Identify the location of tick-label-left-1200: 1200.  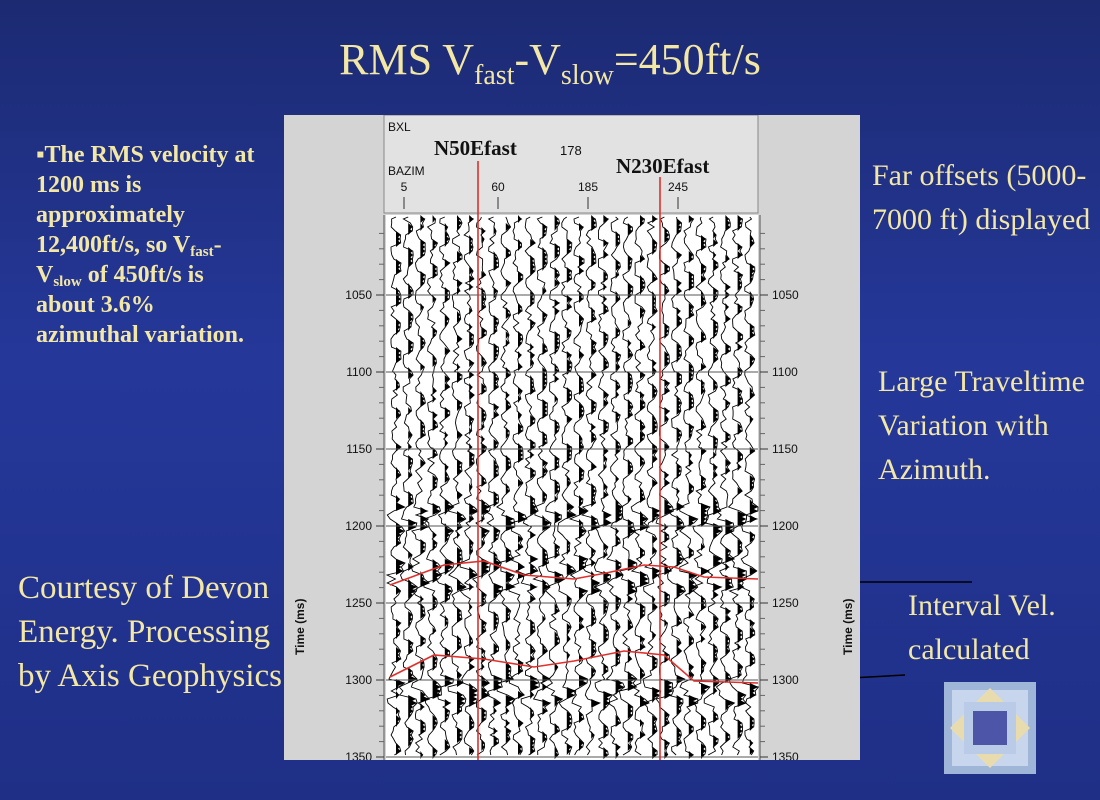
(358, 526).